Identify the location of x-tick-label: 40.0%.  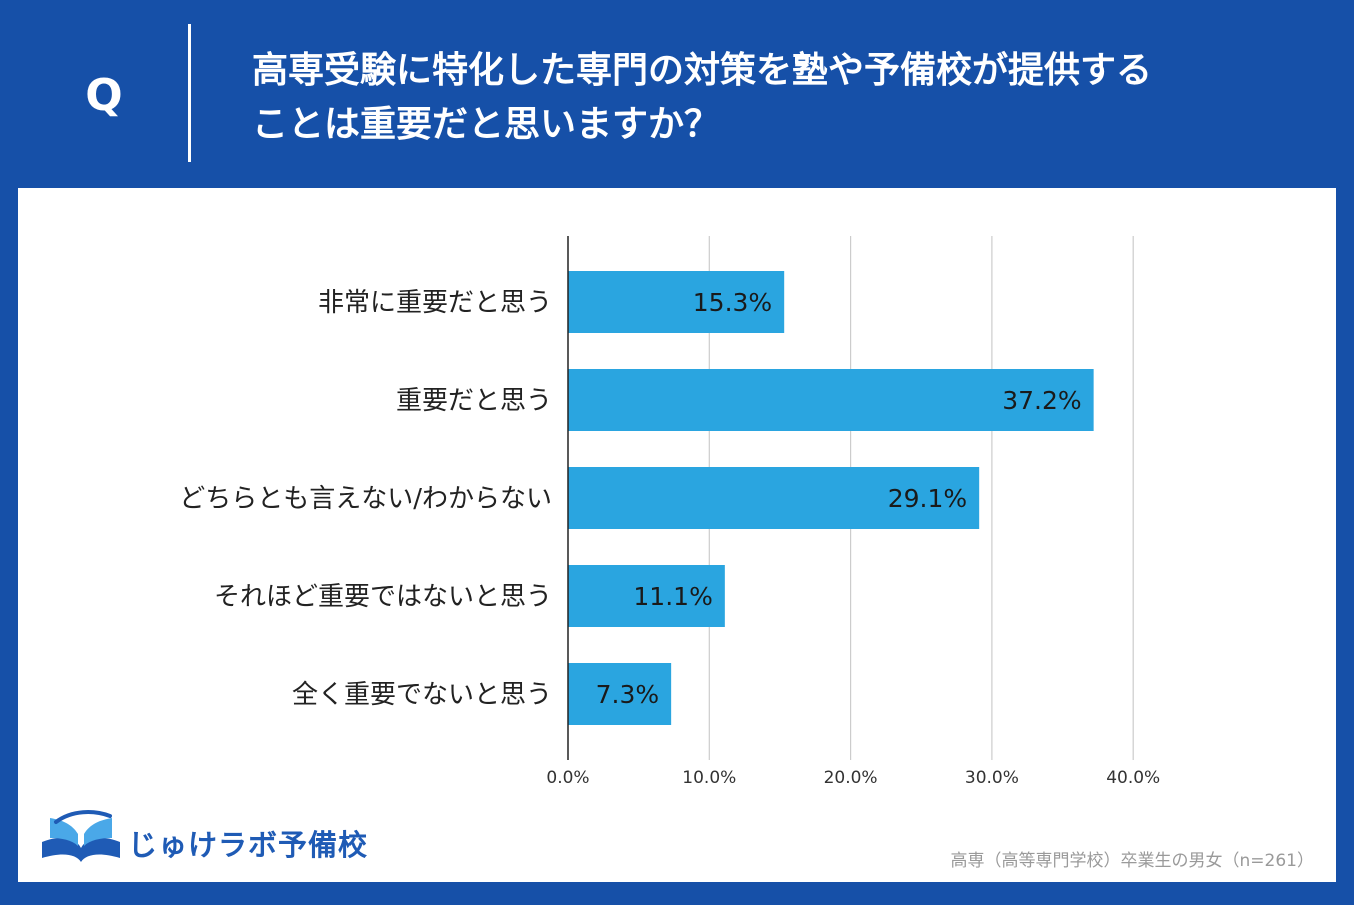
(1133, 778).